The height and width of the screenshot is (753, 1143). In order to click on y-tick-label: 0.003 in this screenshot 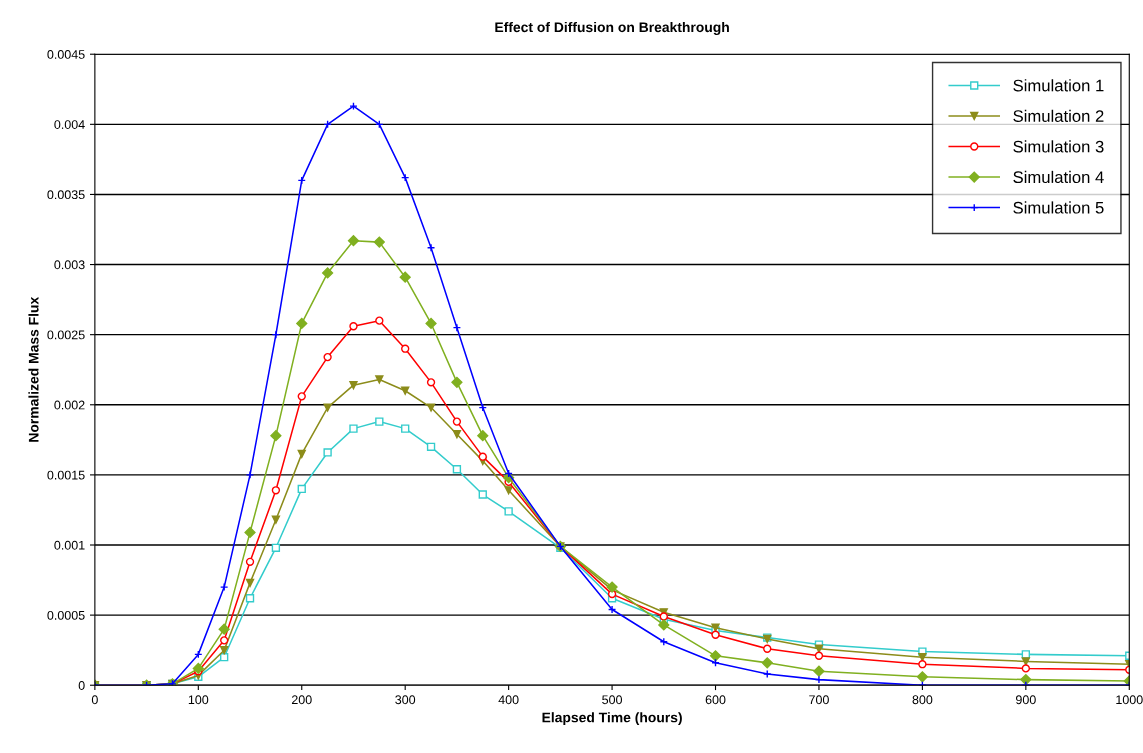, I will do `click(69, 265)`.